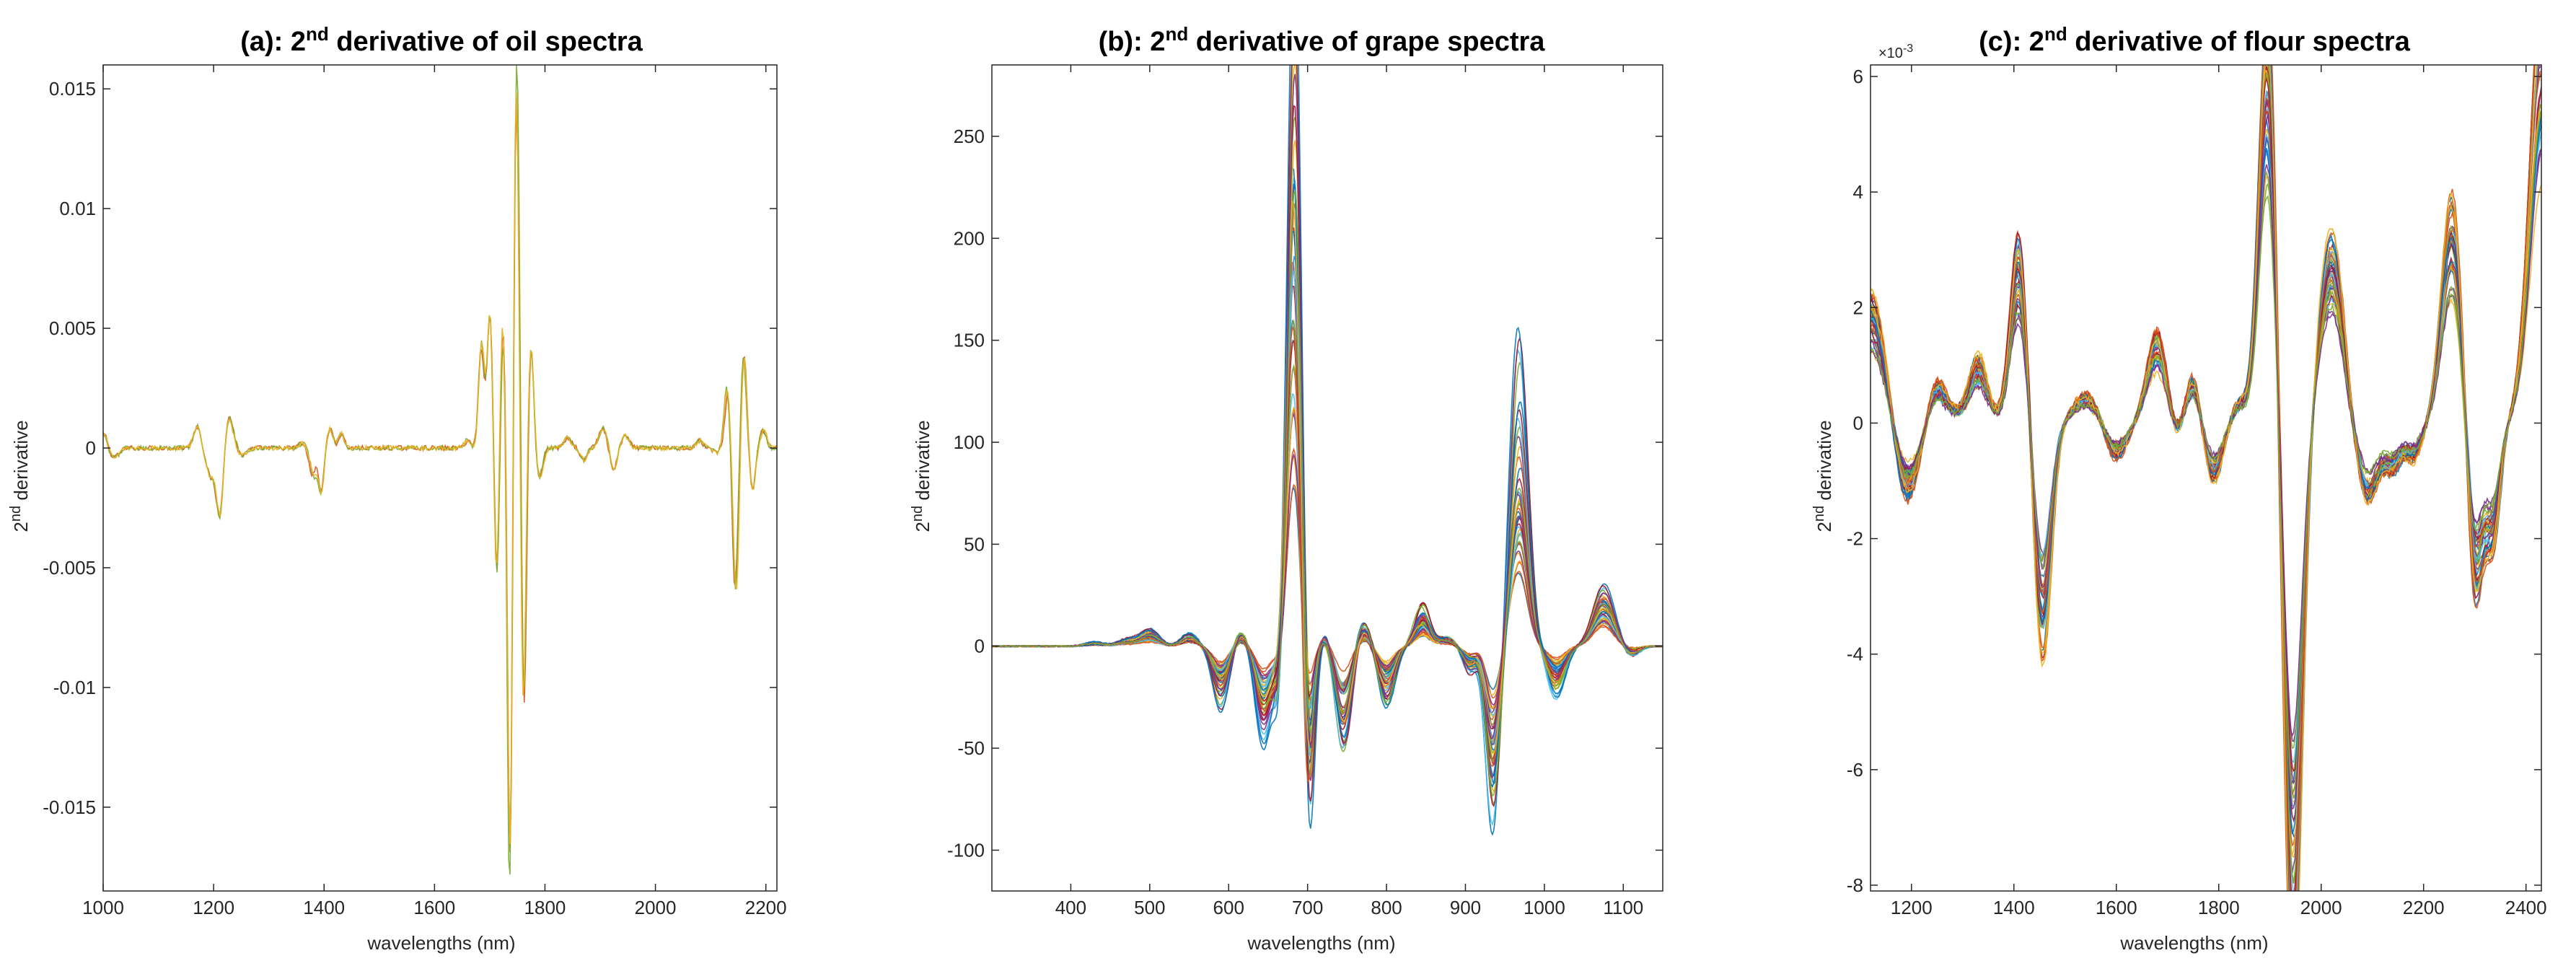 The image size is (2576, 966). I want to click on panel-oil-x-tick-label: 1800, so click(545, 907).